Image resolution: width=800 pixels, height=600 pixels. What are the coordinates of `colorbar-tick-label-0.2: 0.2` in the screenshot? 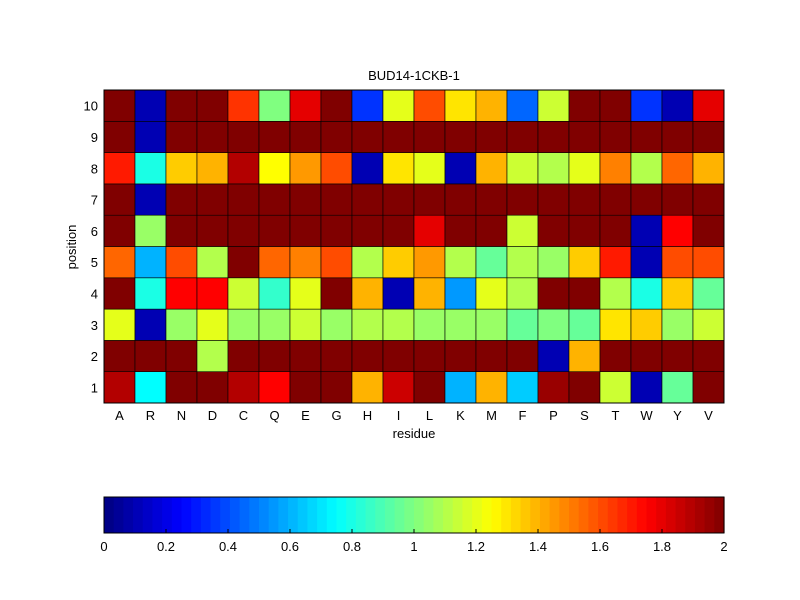 It's located at (166, 546).